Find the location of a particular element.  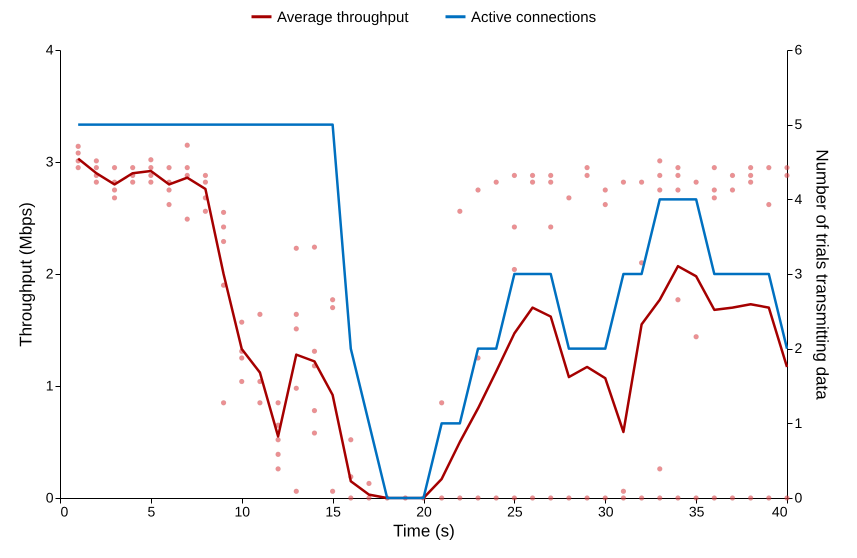

y-tick-label: 4 is located at coordinates (50, 50).